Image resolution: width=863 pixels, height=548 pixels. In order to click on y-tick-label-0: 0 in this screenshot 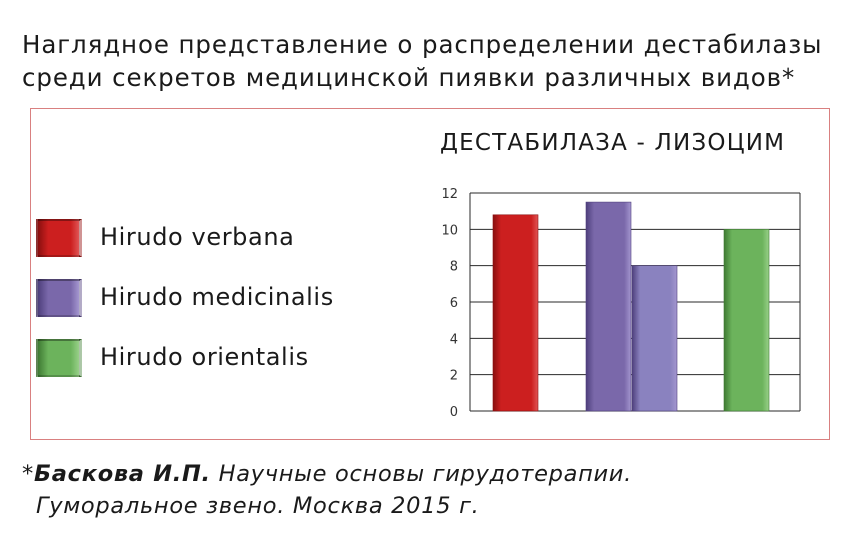, I will do `click(454, 412)`.